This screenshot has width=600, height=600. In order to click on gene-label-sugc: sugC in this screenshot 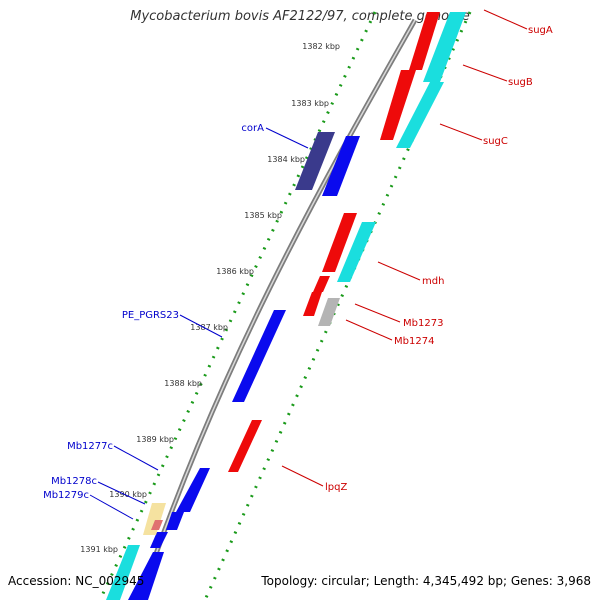, I will do `click(495, 141)`.